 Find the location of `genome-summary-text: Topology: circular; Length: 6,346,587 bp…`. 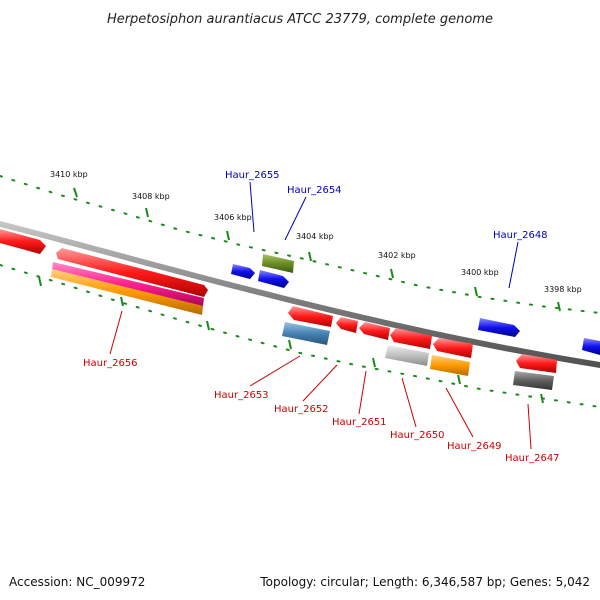

genome-summary-text: Topology: circular; Length: 6,346,587 bp… is located at coordinates (424, 582).